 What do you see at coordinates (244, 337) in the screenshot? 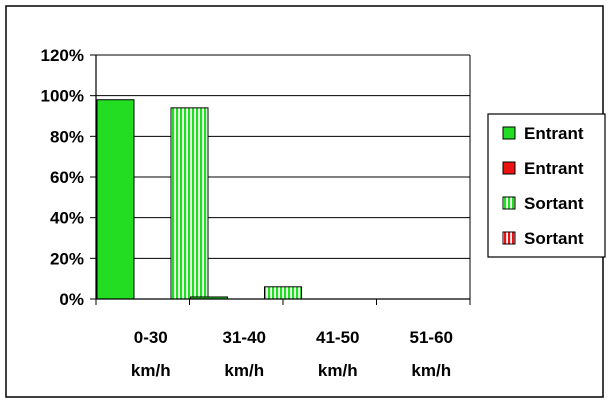
I see `x-tick-label: 31-40` at bounding box center [244, 337].